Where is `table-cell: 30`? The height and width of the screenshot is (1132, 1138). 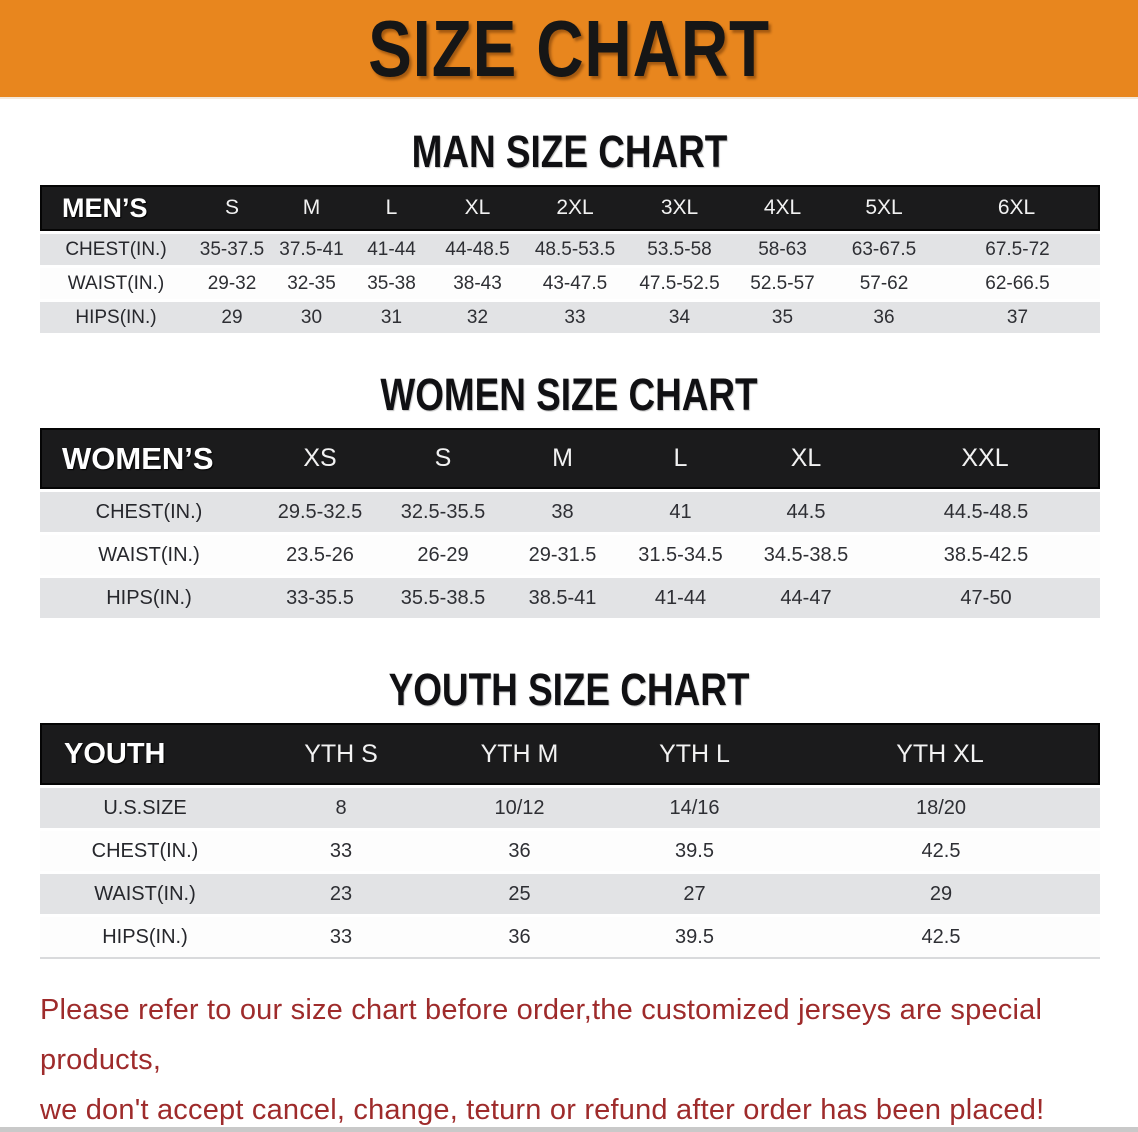 table-cell: 30 is located at coordinates (311, 317).